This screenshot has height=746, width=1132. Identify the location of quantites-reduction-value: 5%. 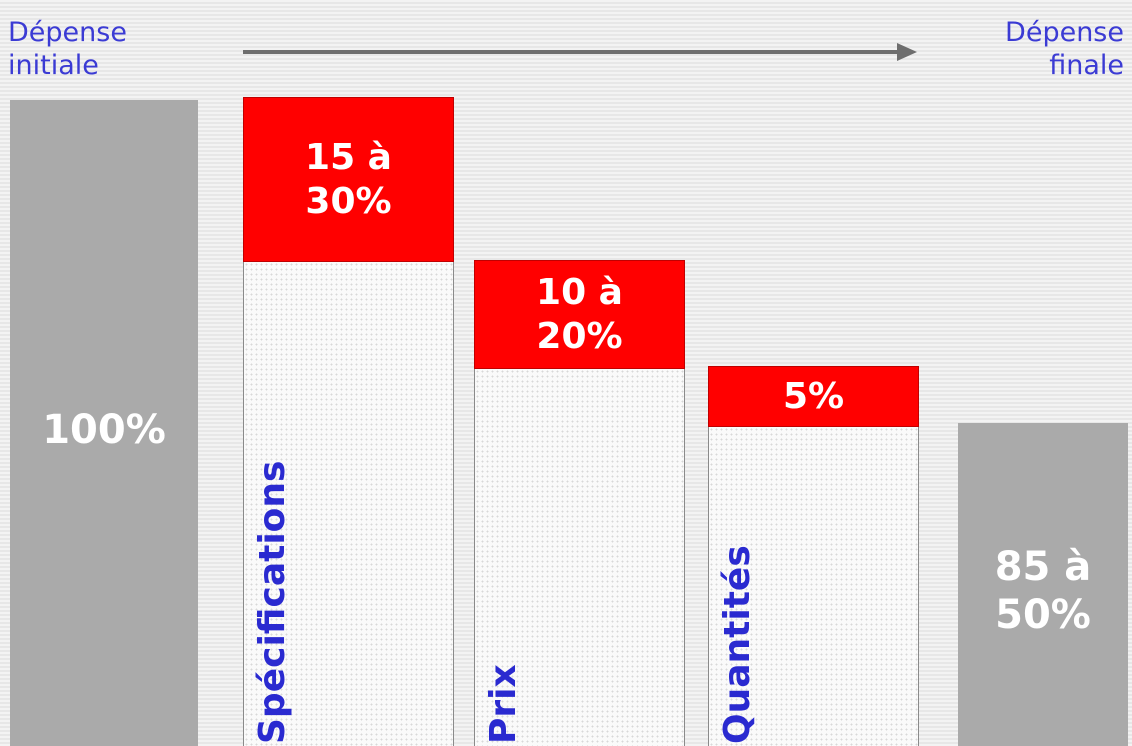
(813, 396).